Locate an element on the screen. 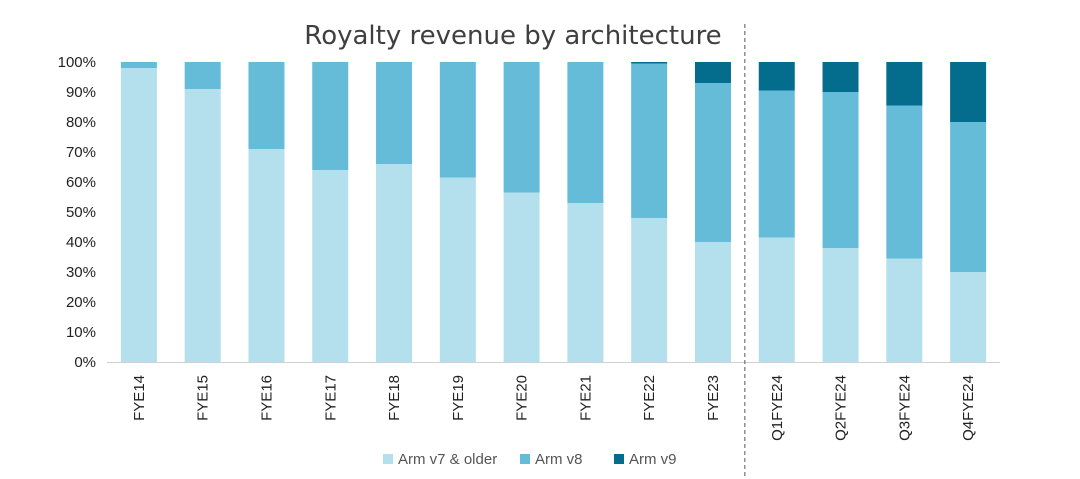 This screenshot has width=1080, height=479. legend: Arm v7 & older Arm v8 Arm v9 is located at coordinates (530, 459).